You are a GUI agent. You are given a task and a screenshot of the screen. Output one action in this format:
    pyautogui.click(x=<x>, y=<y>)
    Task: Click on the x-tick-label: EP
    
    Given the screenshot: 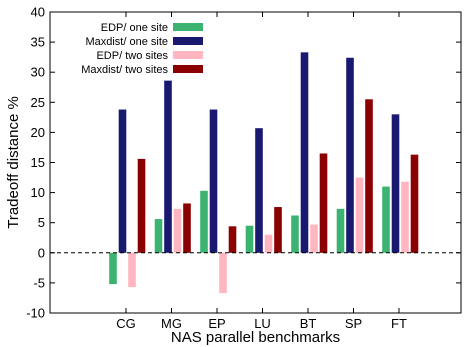 What is the action you would take?
    pyautogui.click(x=216, y=323)
    